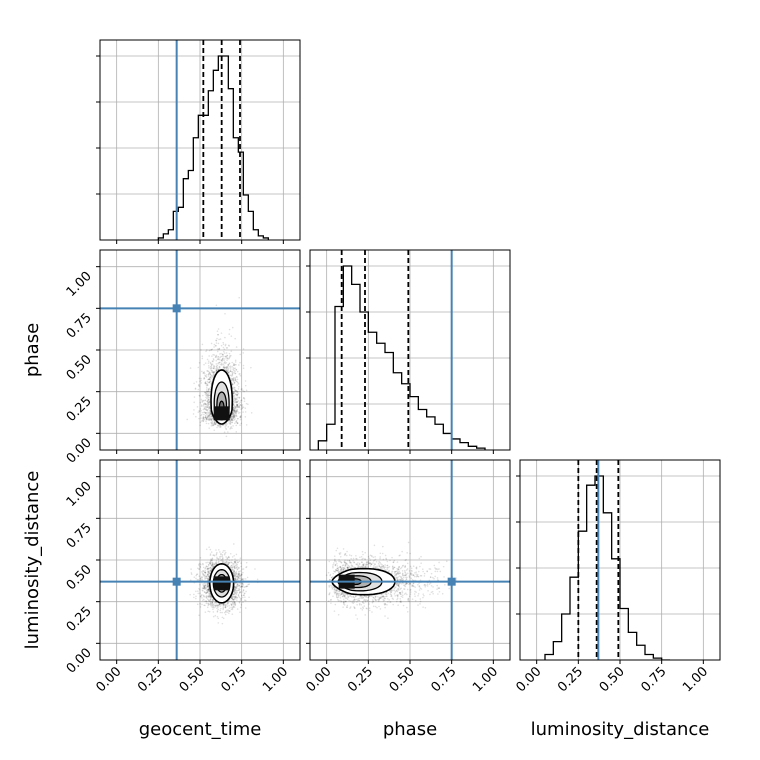  I want to click on histogram-phase, so click(401, 357).